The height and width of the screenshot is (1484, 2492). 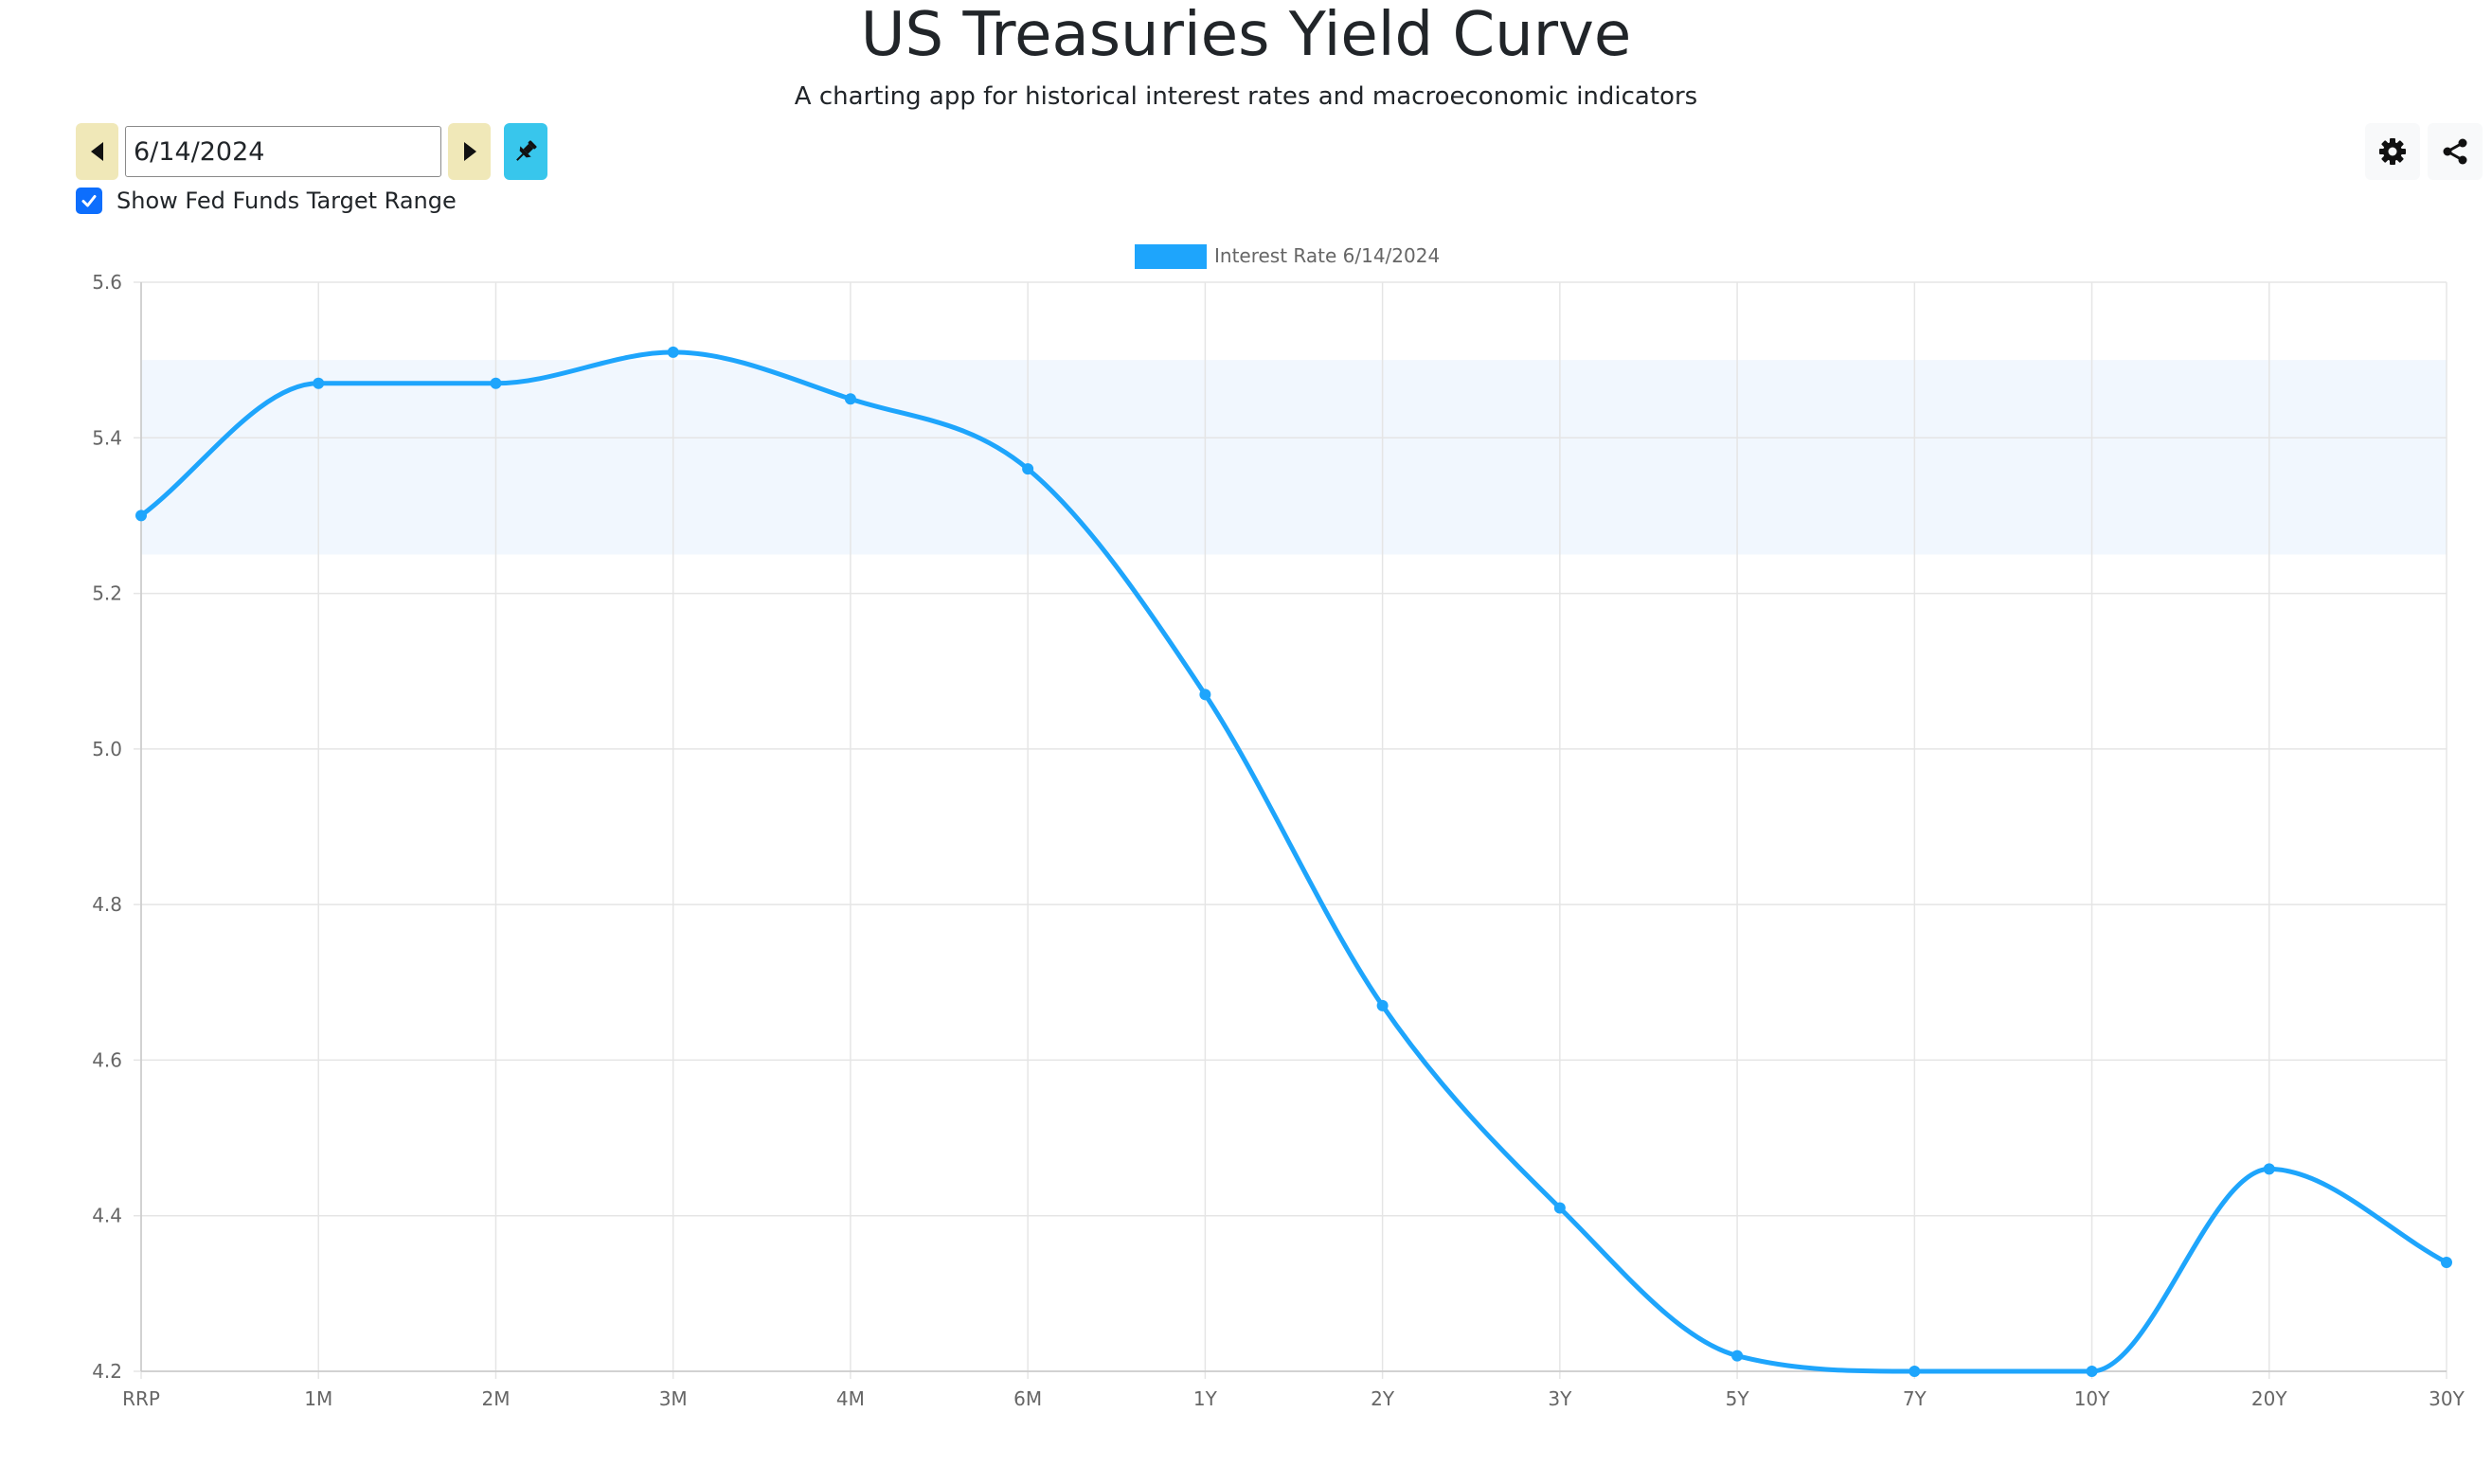 I want to click on x-tick-label: 30Y, so click(x=2447, y=1398).